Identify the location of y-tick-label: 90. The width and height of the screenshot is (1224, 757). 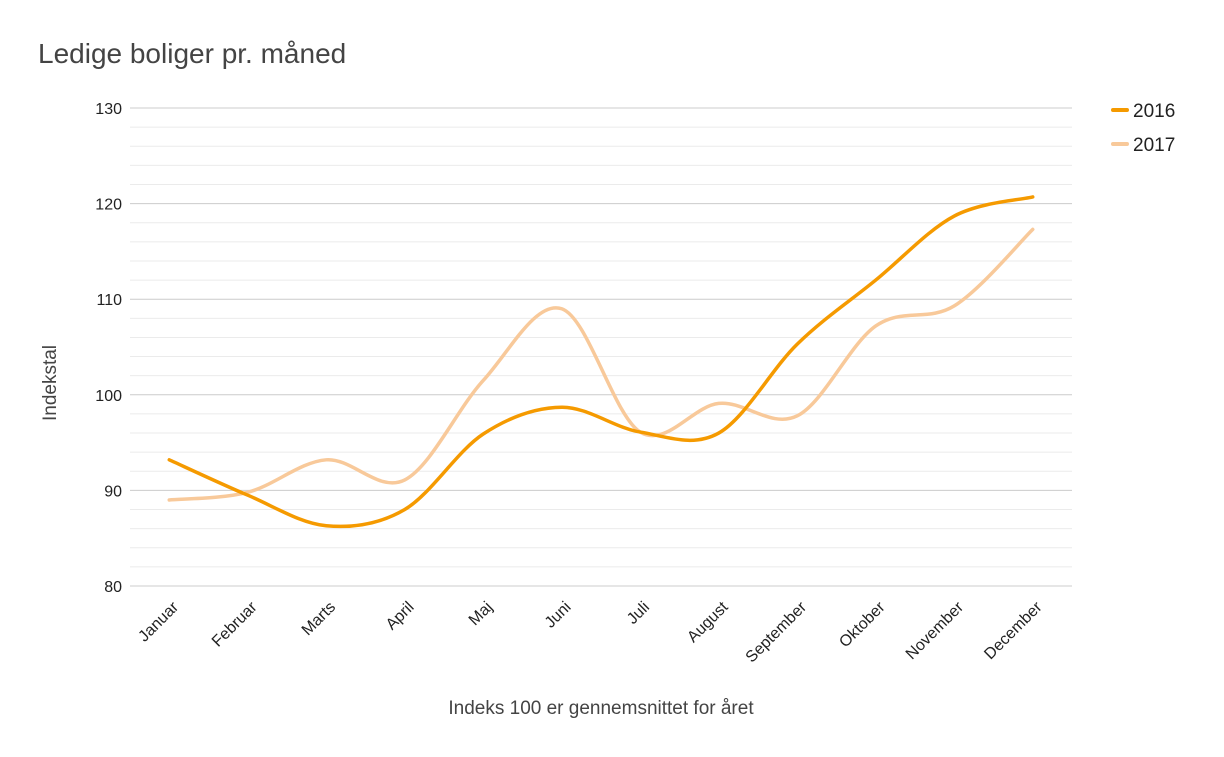
(113, 491).